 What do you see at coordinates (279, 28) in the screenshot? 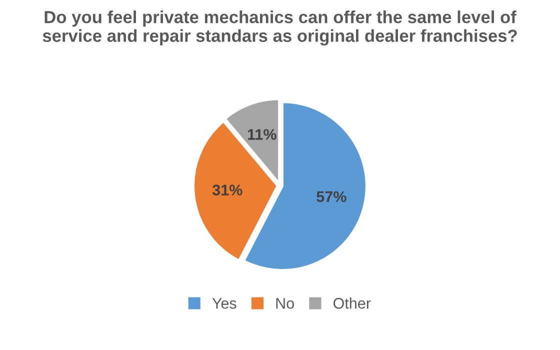
I see `chart-title: Do you feel private mechanics can offer the same level of service and repair standars as original dealer franchises?` at bounding box center [279, 28].